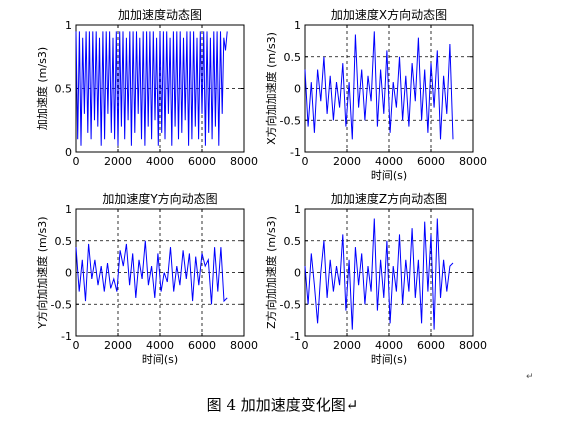 Image resolution: width=565 pixels, height=426 pixels. I want to click on chart-title: 加加速度Z方向动态图, so click(389, 198).